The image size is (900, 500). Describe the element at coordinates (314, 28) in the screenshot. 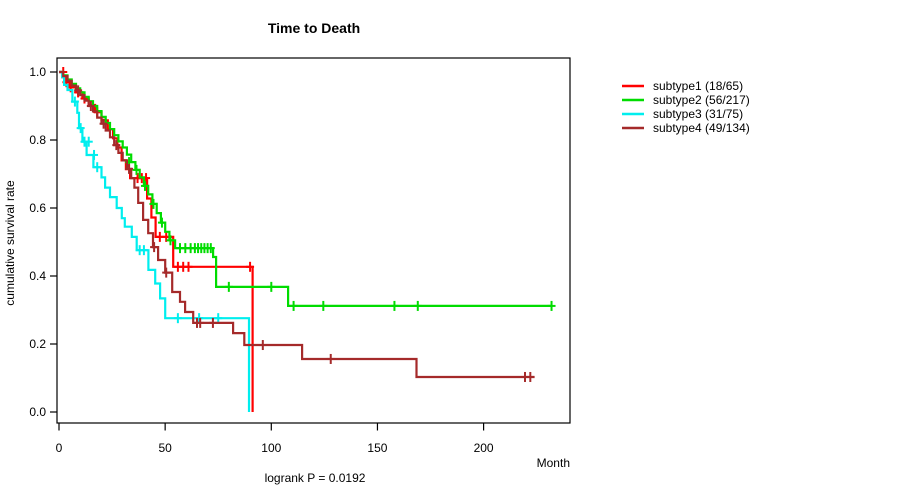

I see `plot-title: Time to Death` at that location.